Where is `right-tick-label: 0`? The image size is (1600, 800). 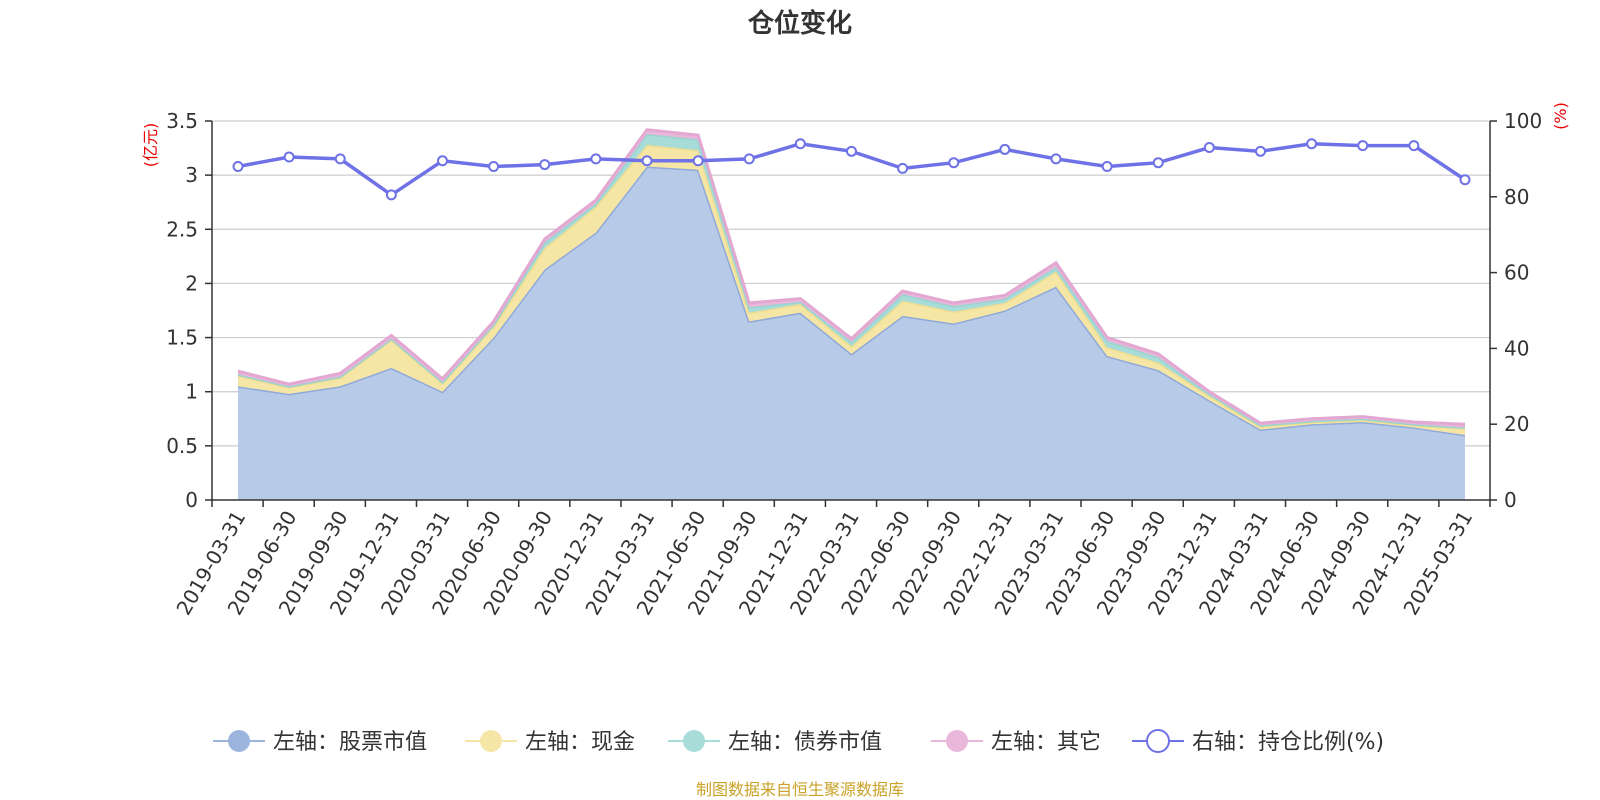 right-tick-label: 0 is located at coordinates (1510, 500).